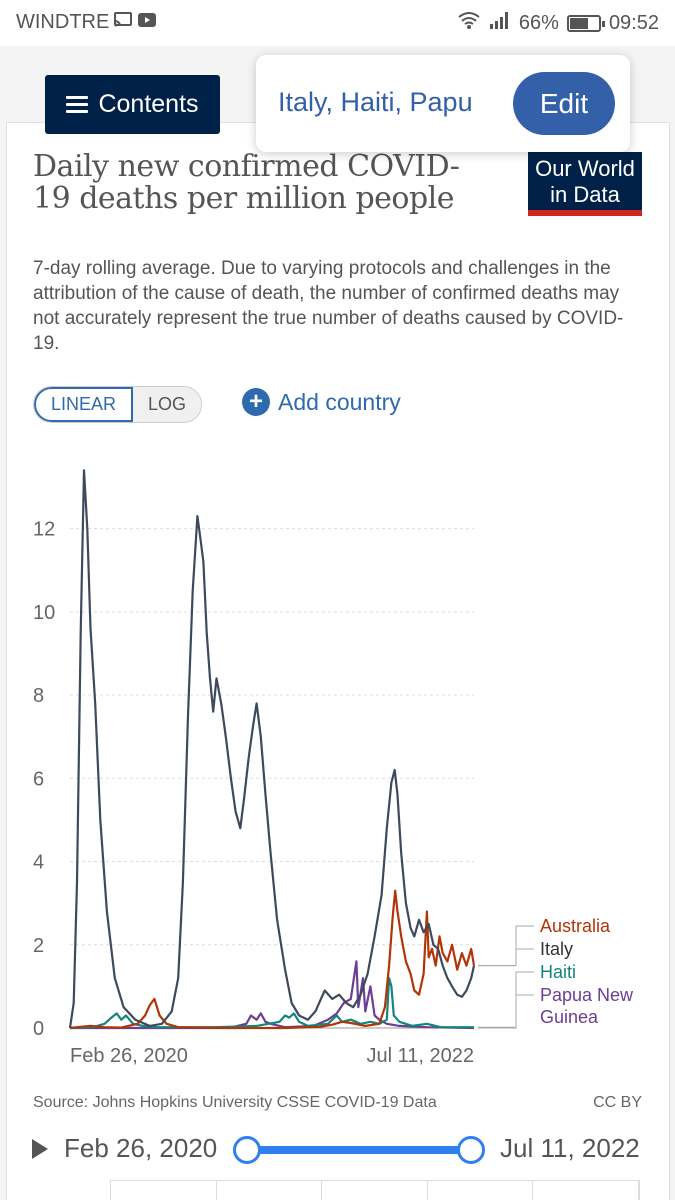  I want to click on legend-label: Guinea, so click(569, 1017).